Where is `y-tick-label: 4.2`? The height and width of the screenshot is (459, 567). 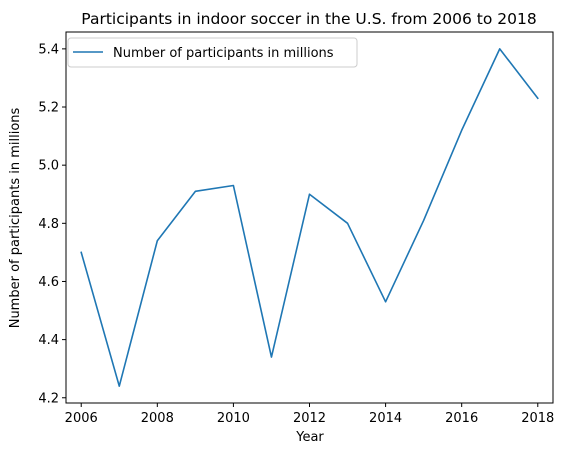
y-tick-label: 4.2 is located at coordinates (48, 398).